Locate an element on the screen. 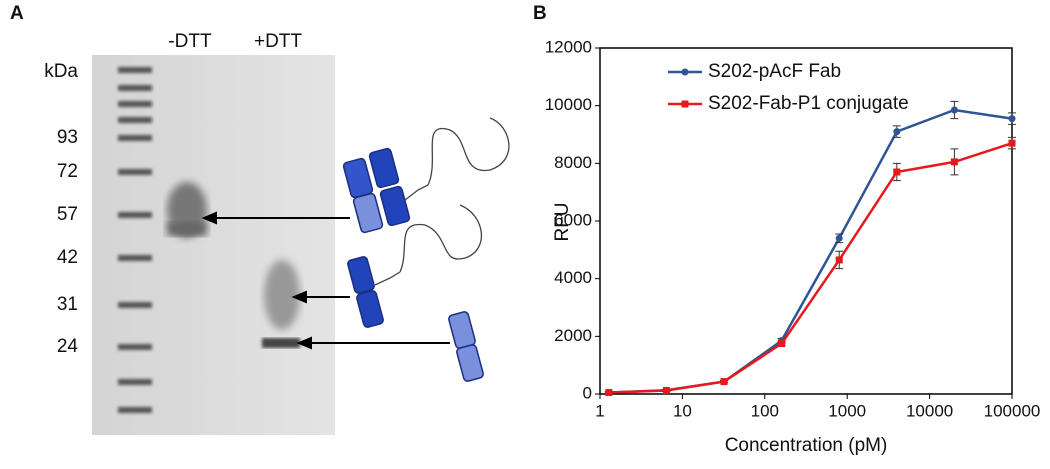  ladder is located at coordinates (135, 240).